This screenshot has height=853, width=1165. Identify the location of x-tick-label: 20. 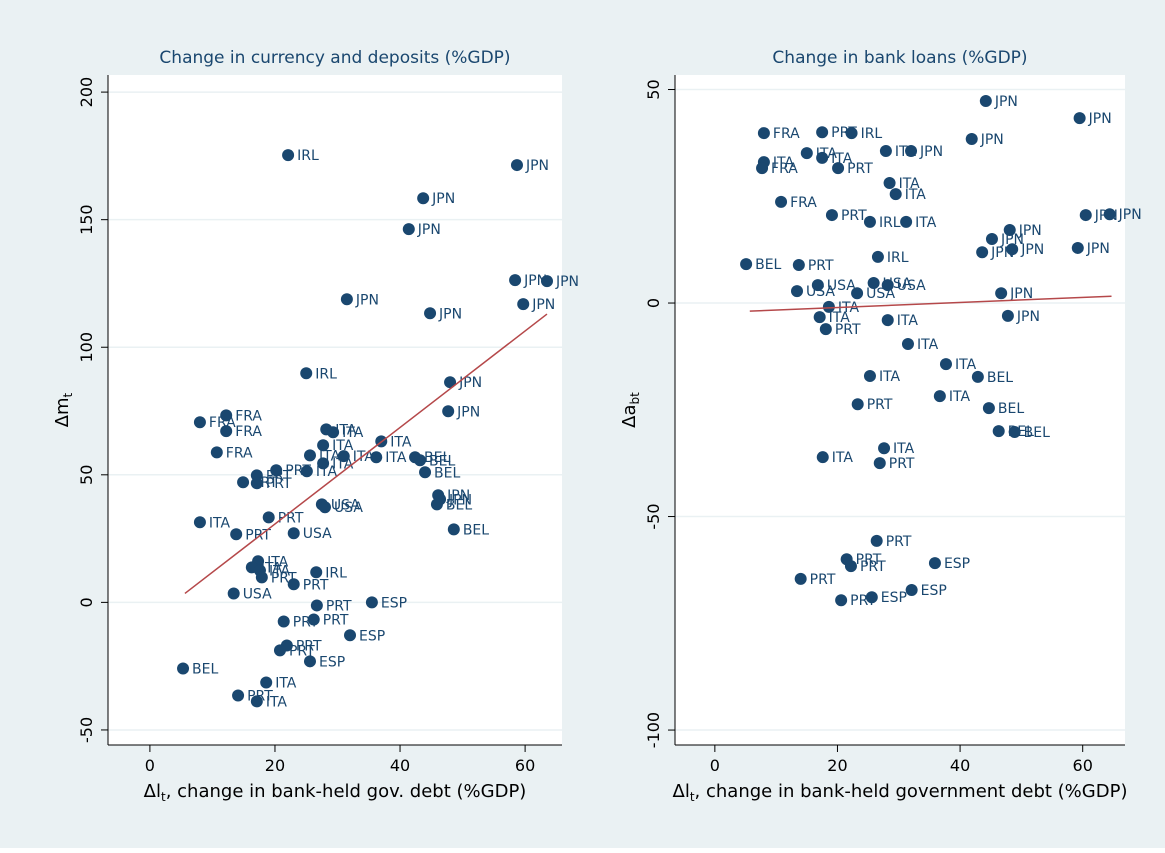
(275, 765).